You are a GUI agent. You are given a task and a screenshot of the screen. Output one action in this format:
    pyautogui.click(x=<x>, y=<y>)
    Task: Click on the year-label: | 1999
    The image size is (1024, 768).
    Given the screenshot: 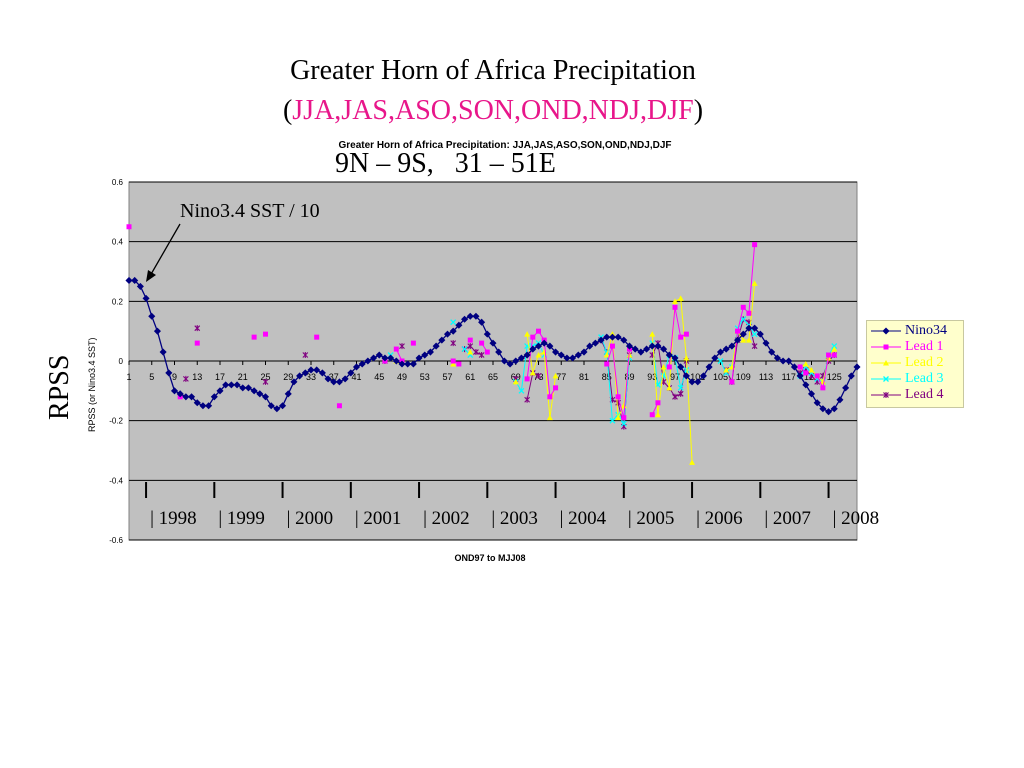 What is the action you would take?
    pyautogui.click(x=241, y=518)
    